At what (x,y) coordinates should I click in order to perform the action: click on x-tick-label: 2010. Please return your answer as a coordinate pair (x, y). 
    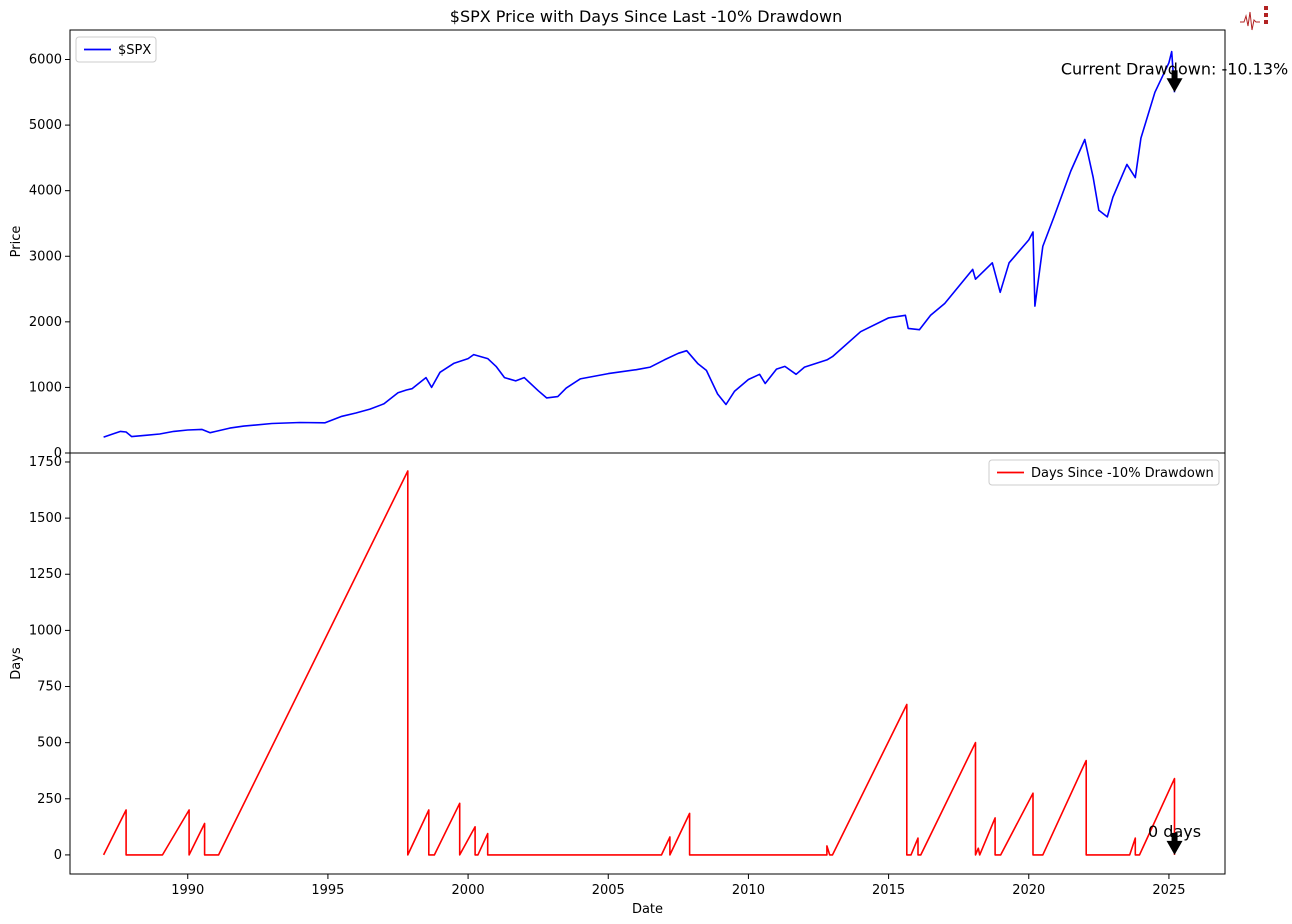
    Looking at the image, I should click on (748, 890).